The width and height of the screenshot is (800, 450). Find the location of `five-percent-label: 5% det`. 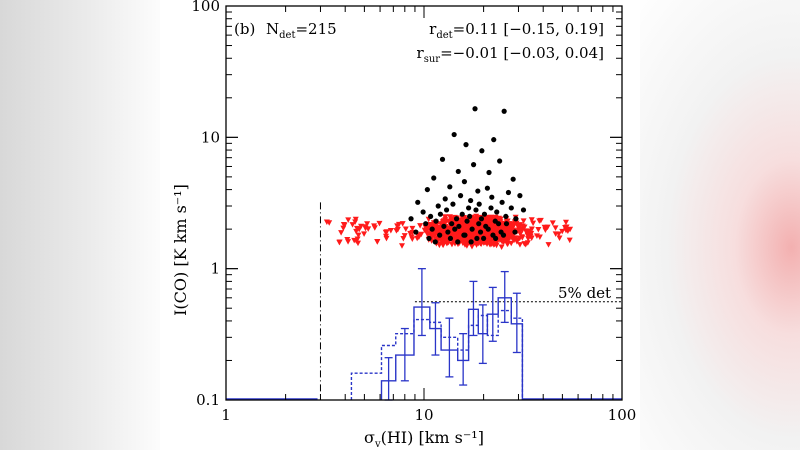

five-percent-label: 5% det is located at coordinates (584, 293).